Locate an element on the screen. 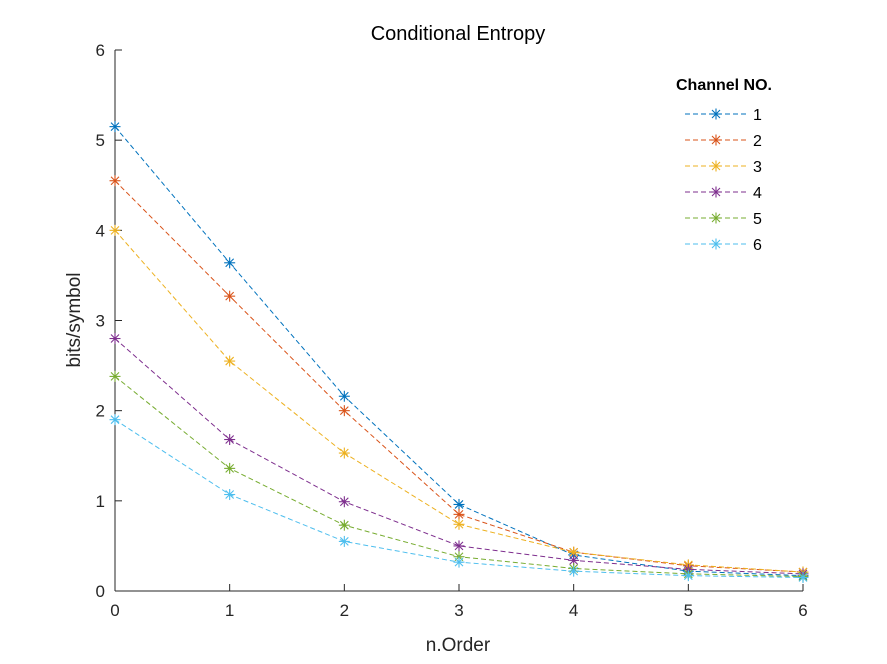  data-point-s5-x2 is located at coordinates (344, 525).